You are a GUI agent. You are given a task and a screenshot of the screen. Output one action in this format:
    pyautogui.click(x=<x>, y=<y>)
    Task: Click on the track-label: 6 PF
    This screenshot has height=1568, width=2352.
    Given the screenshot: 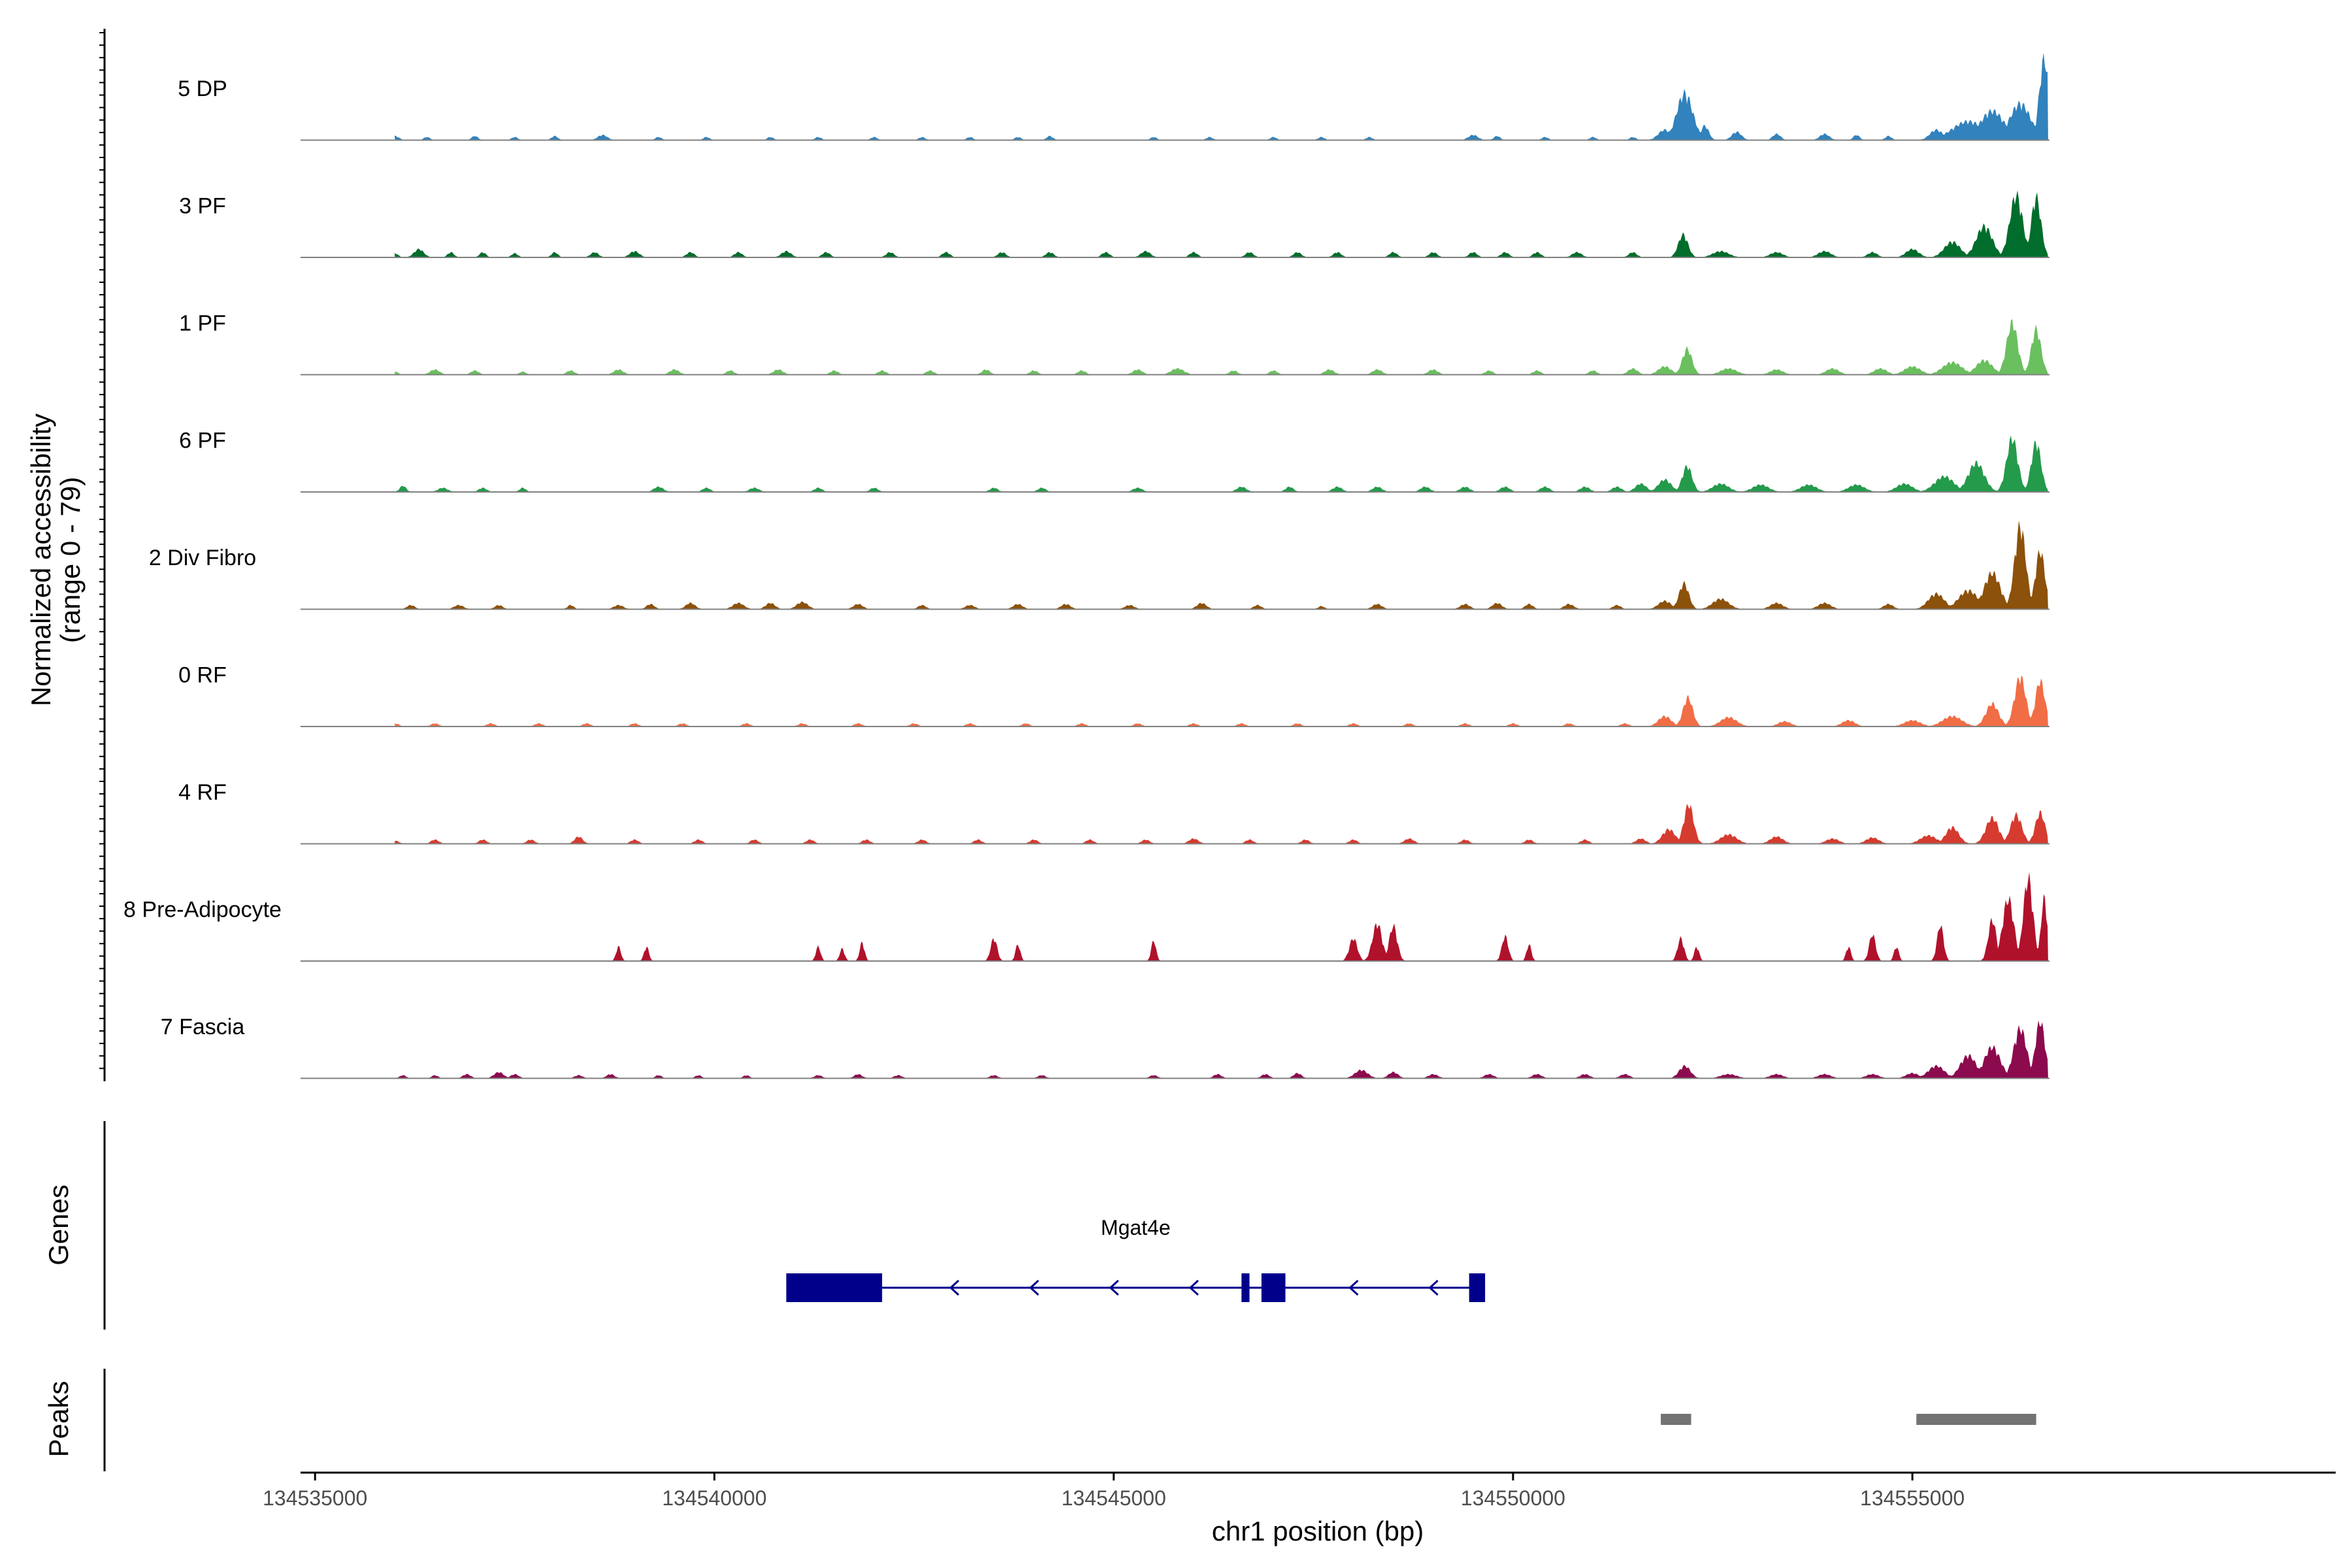 What is the action you would take?
    pyautogui.click(x=202, y=441)
    